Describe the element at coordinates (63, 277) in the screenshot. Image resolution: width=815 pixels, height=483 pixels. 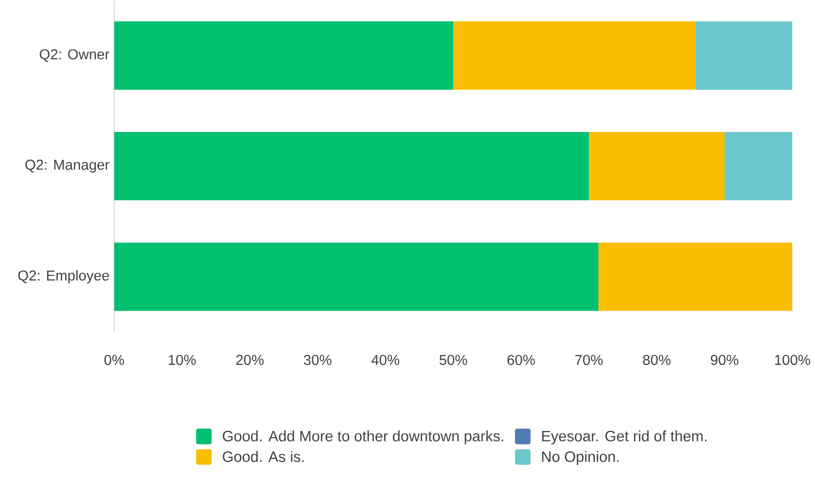
I see `y-tick-label: Q2: Employee` at that location.